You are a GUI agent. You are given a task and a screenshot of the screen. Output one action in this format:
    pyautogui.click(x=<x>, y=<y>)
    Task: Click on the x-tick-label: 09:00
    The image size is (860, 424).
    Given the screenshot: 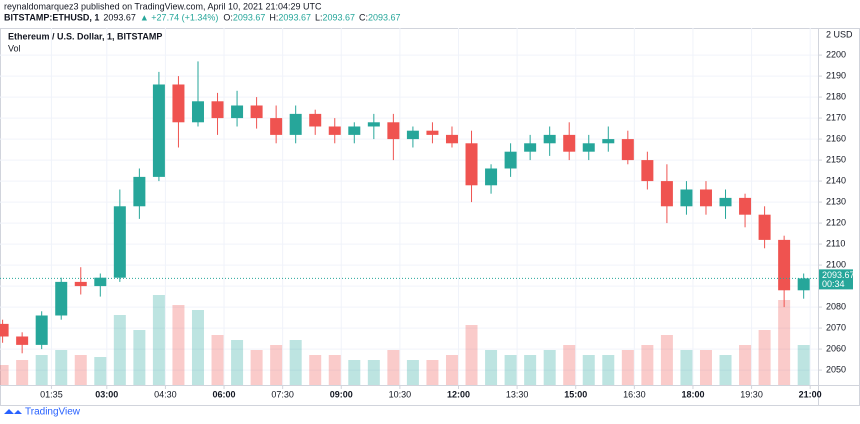 What is the action you would take?
    pyautogui.click(x=341, y=394)
    